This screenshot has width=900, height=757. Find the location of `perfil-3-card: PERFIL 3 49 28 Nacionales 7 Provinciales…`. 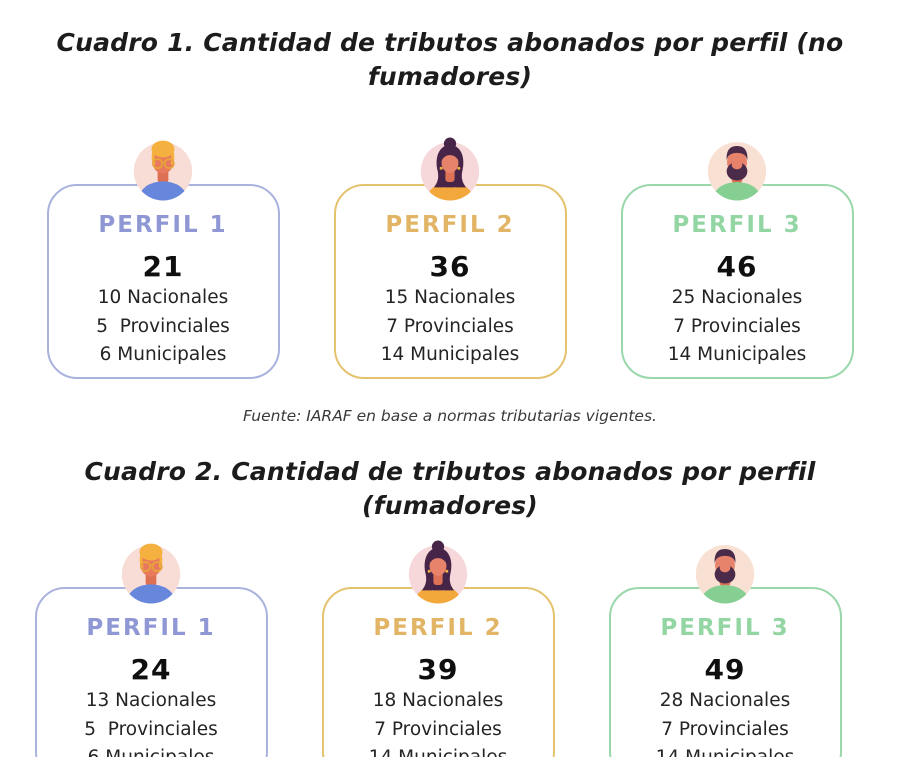

perfil-3-card: PERFIL 3 49 28 Nacionales 7 Provinciales… is located at coordinates (725, 651).